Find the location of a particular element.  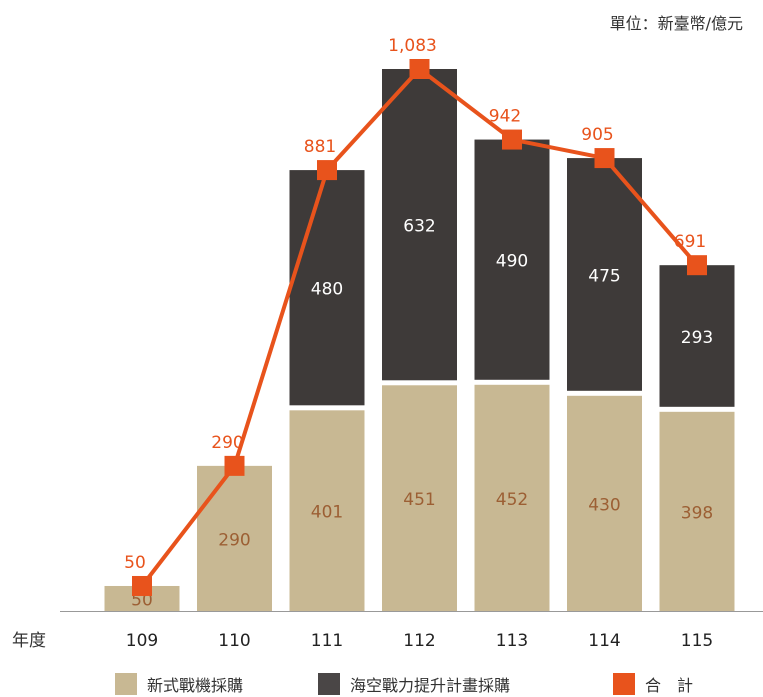

x-tick-labels: 109 110 111 112 113 114 115 is located at coordinates (419, 641).